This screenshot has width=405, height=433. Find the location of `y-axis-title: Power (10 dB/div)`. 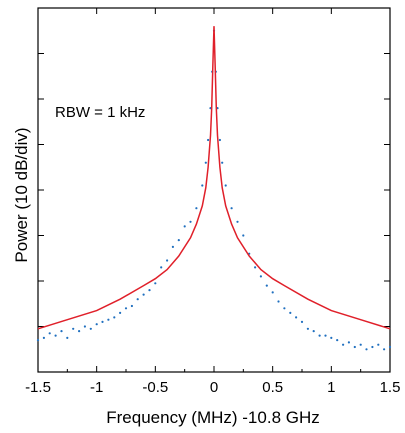

y-axis-title: Power (10 dB/div) is located at coordinates (21, 194).